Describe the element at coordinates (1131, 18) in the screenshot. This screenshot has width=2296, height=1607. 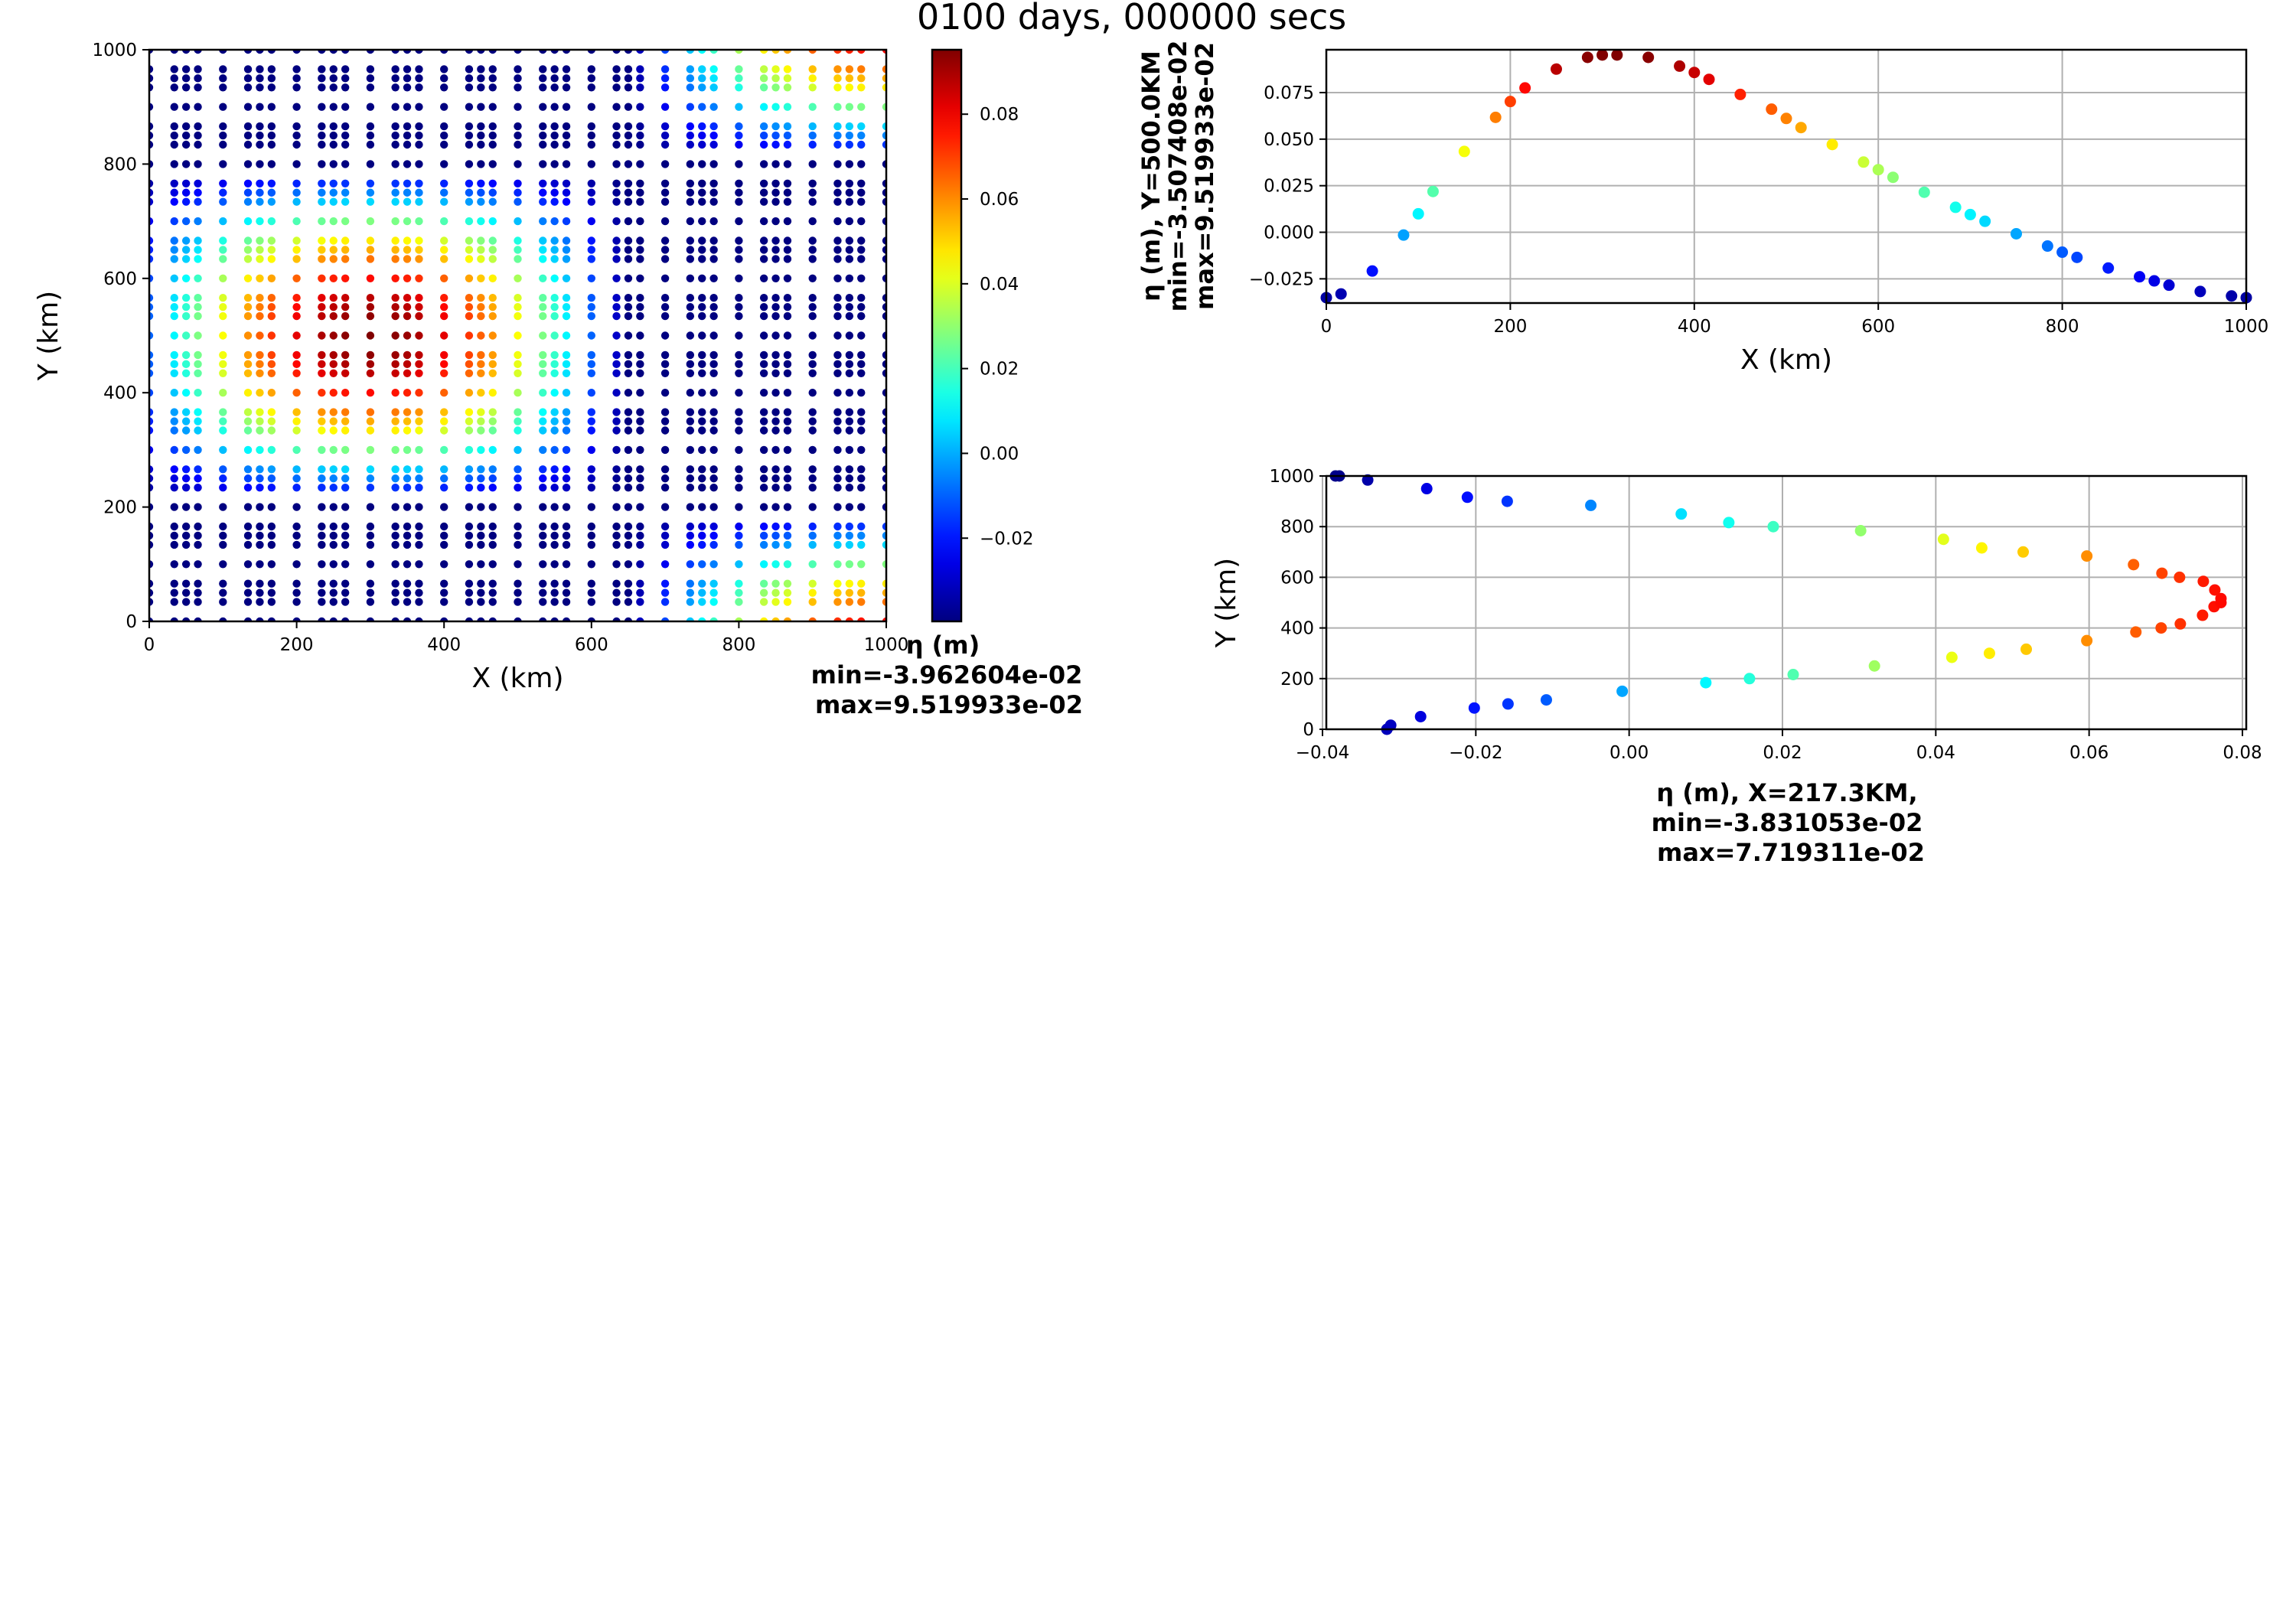
I see `figure-title: 0100 days, 000000 secs` at that location.